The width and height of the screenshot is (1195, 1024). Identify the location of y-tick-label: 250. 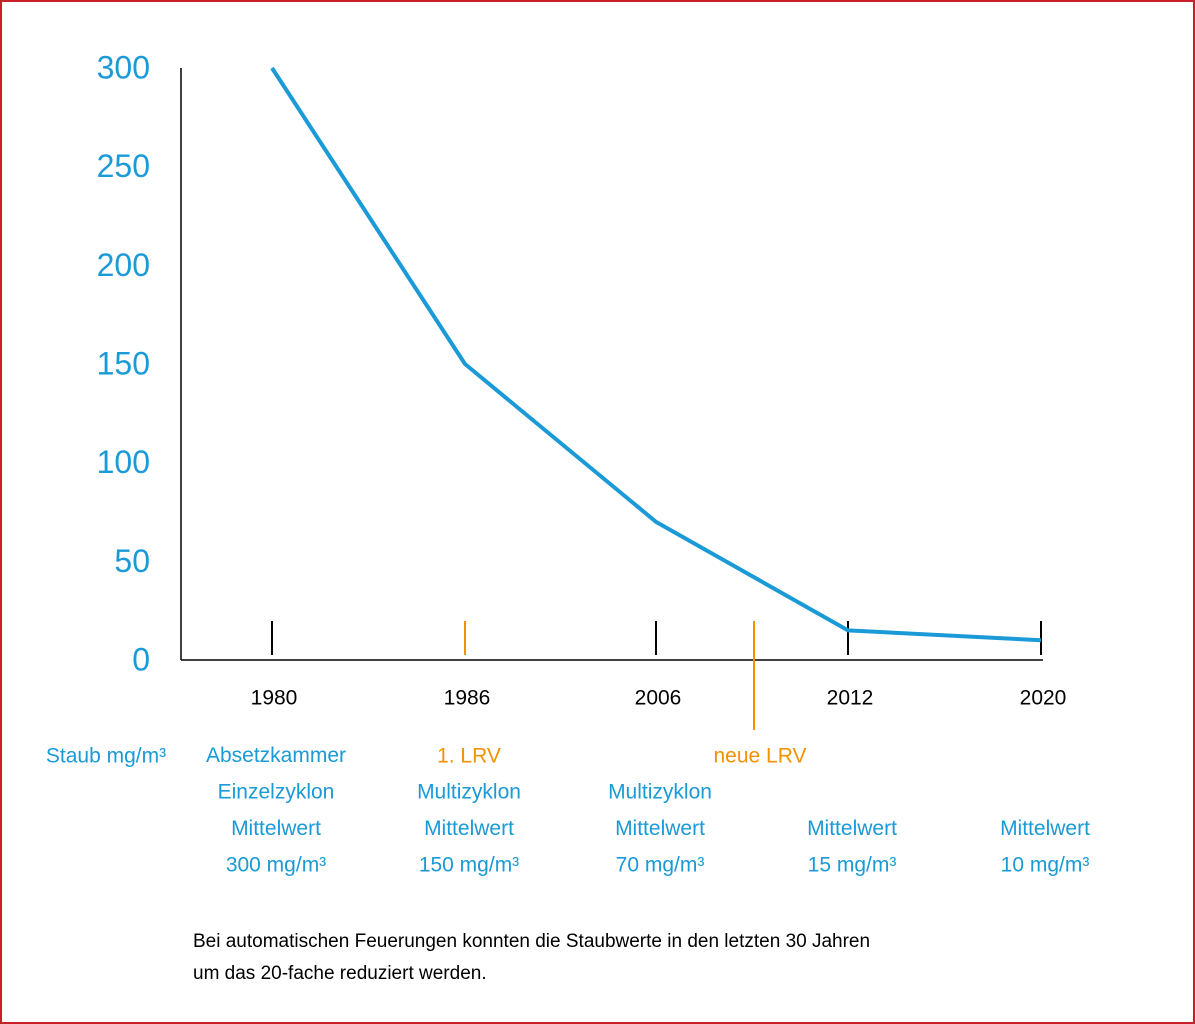
(123, 166).